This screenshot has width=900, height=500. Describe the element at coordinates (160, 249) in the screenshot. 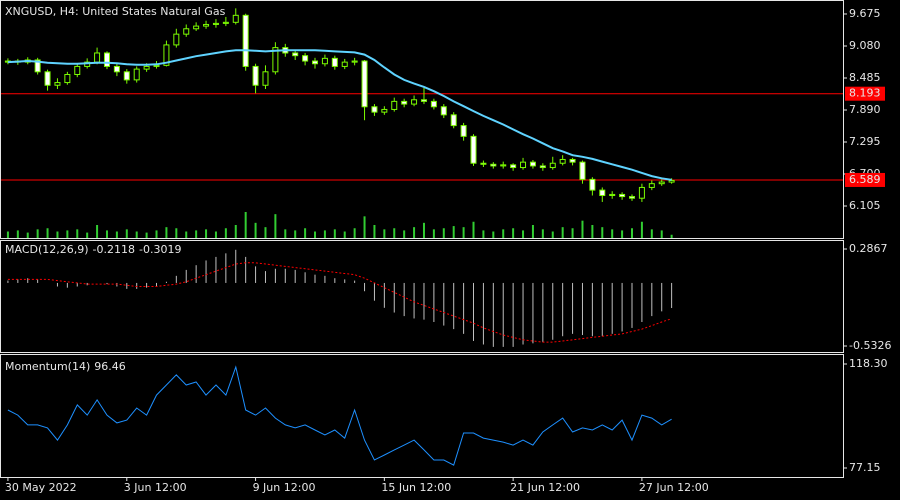

I see `signal-value: -0.3019` at that location.